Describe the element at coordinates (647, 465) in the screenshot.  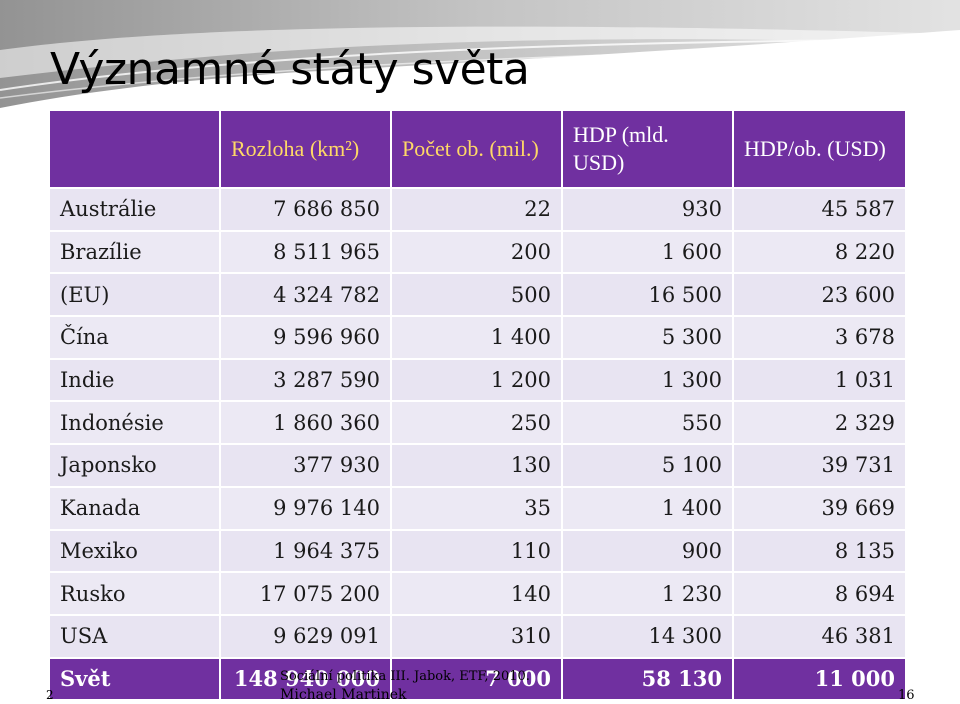
I see `gdp-cell: 5 100` at that location.